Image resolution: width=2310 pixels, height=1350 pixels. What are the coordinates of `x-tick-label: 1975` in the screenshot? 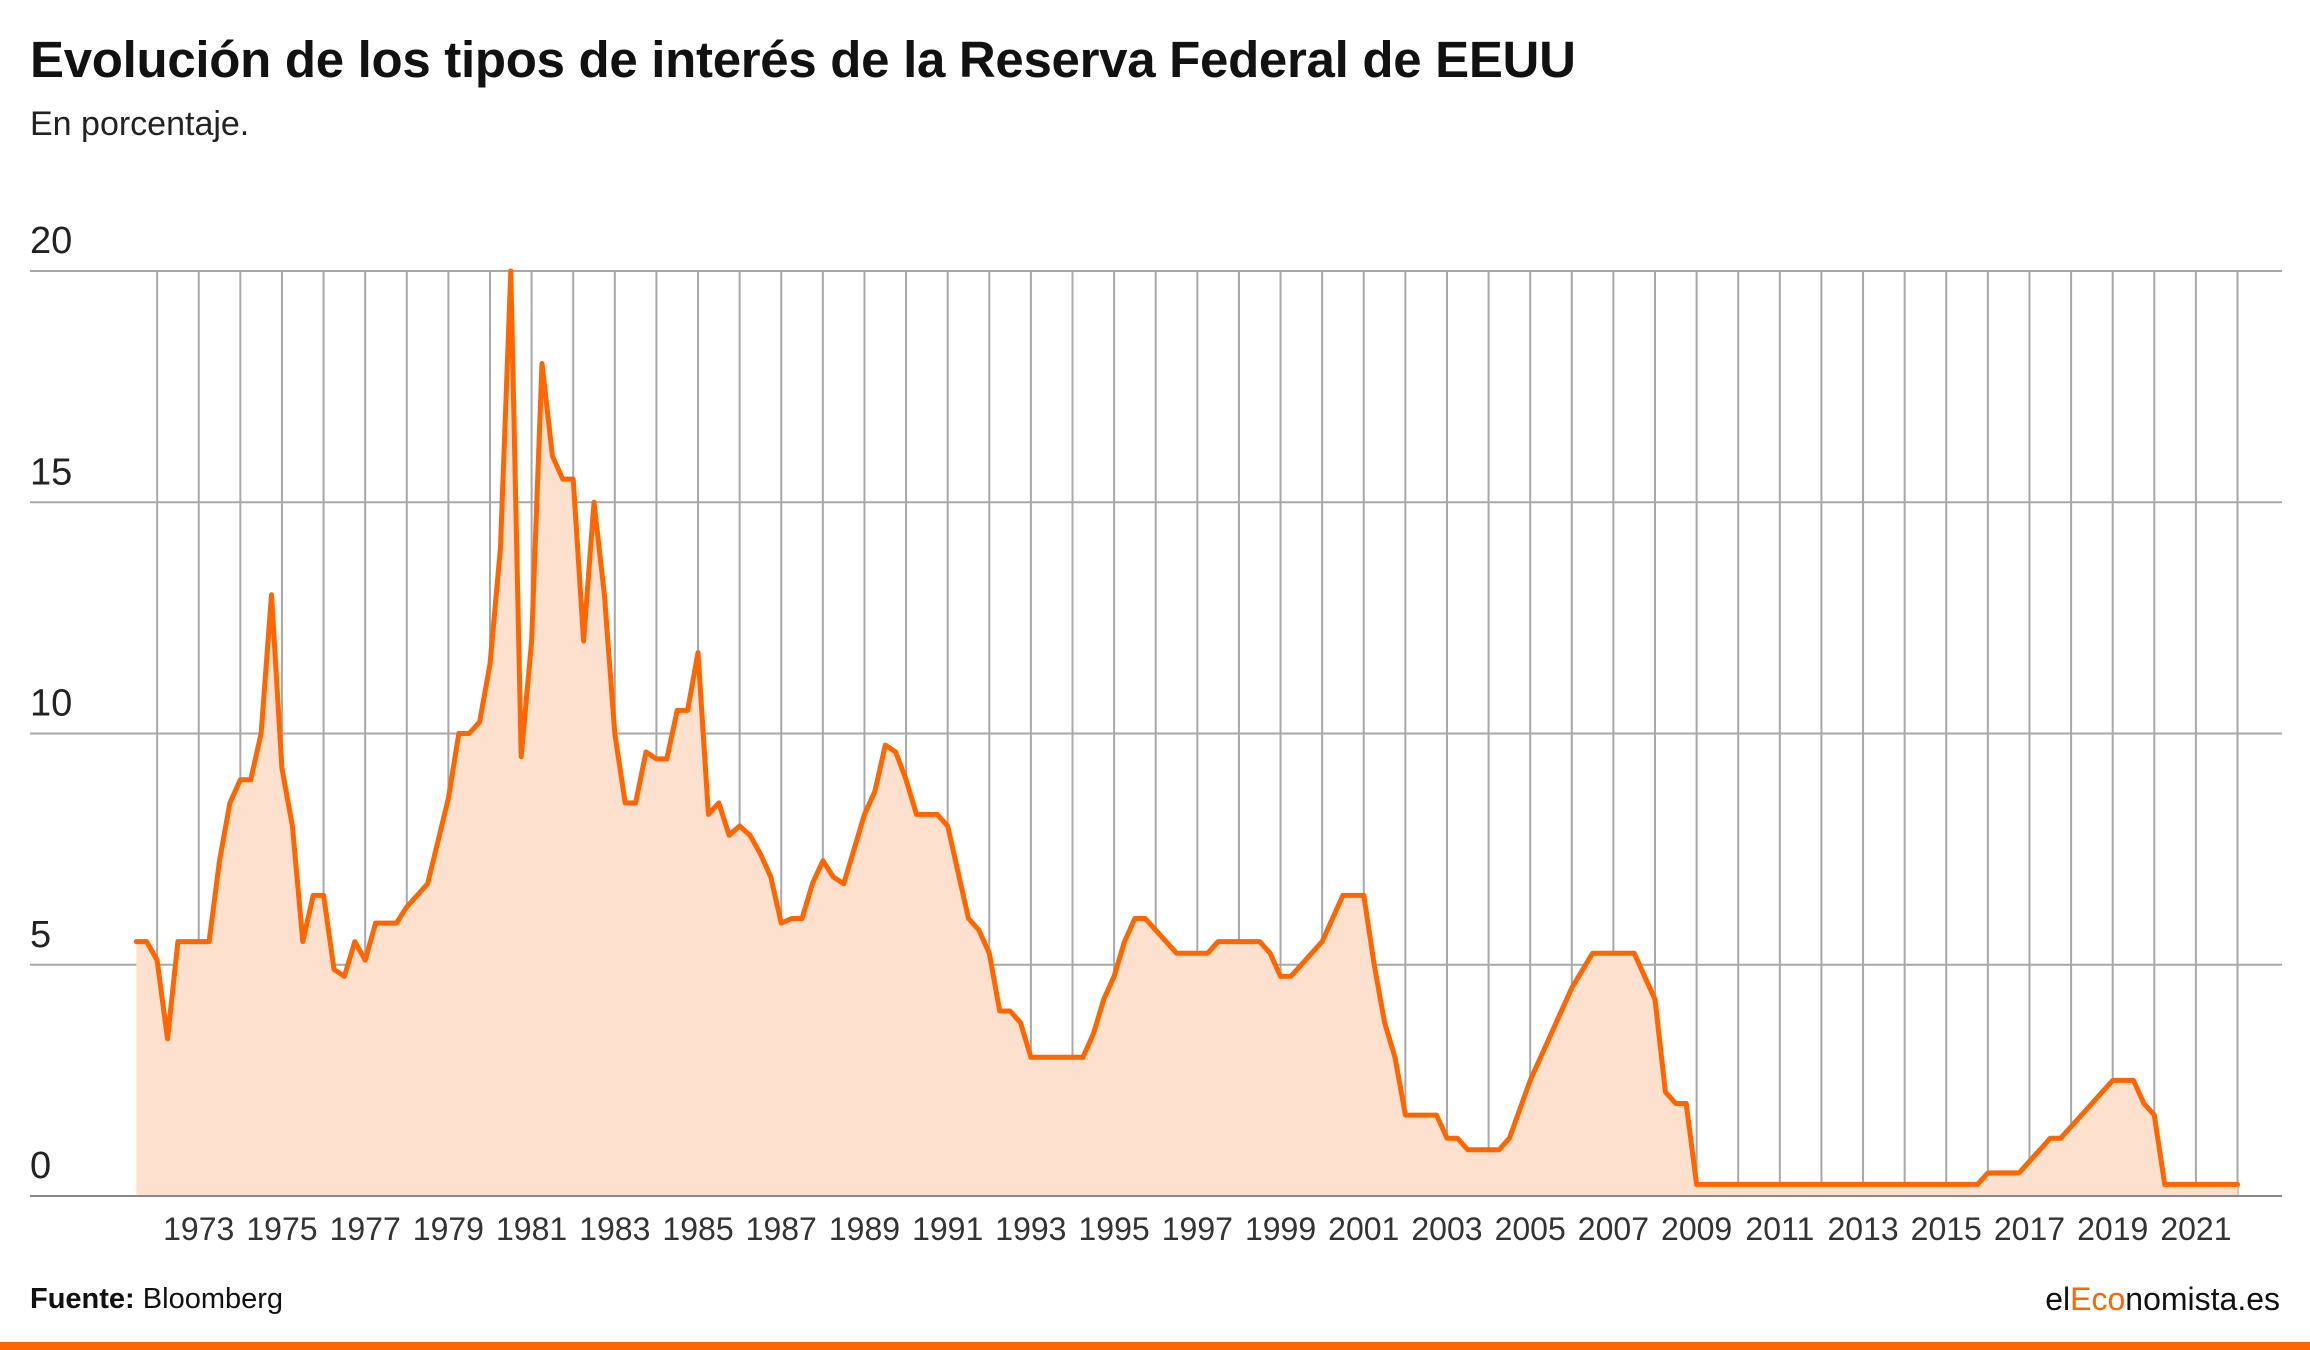 It's located at (281, 1229).